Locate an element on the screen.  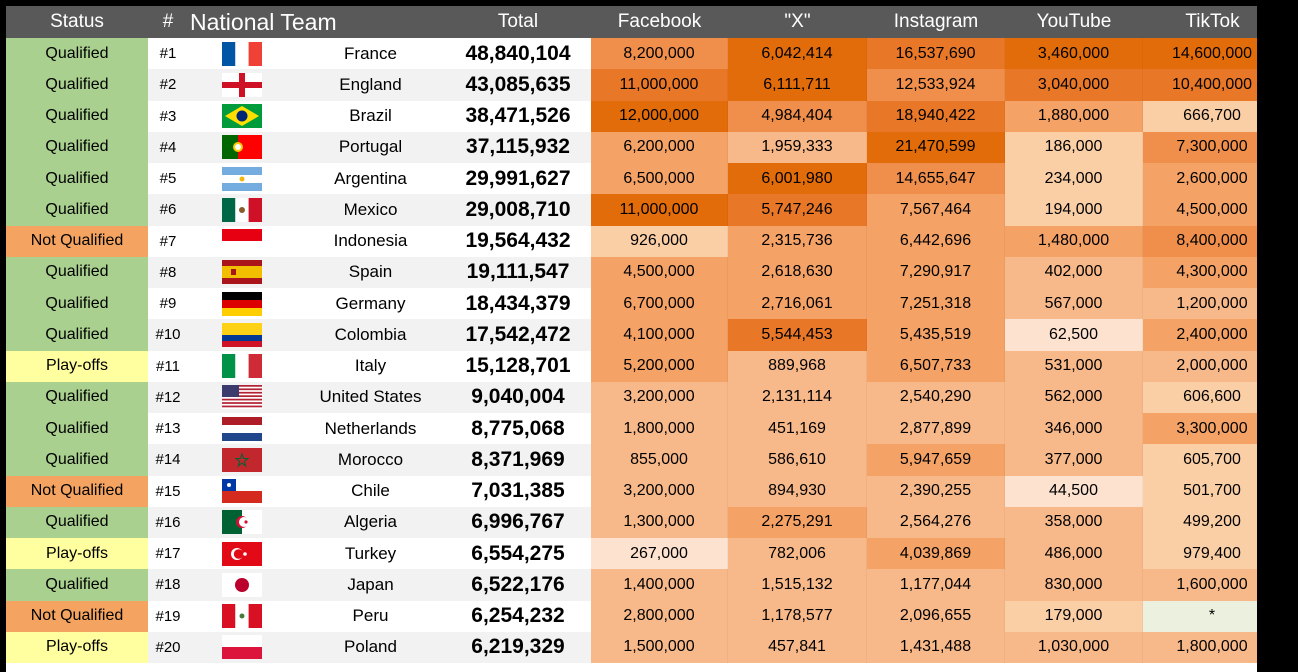
team-cell: Germany is located at coordinates (370, 304).